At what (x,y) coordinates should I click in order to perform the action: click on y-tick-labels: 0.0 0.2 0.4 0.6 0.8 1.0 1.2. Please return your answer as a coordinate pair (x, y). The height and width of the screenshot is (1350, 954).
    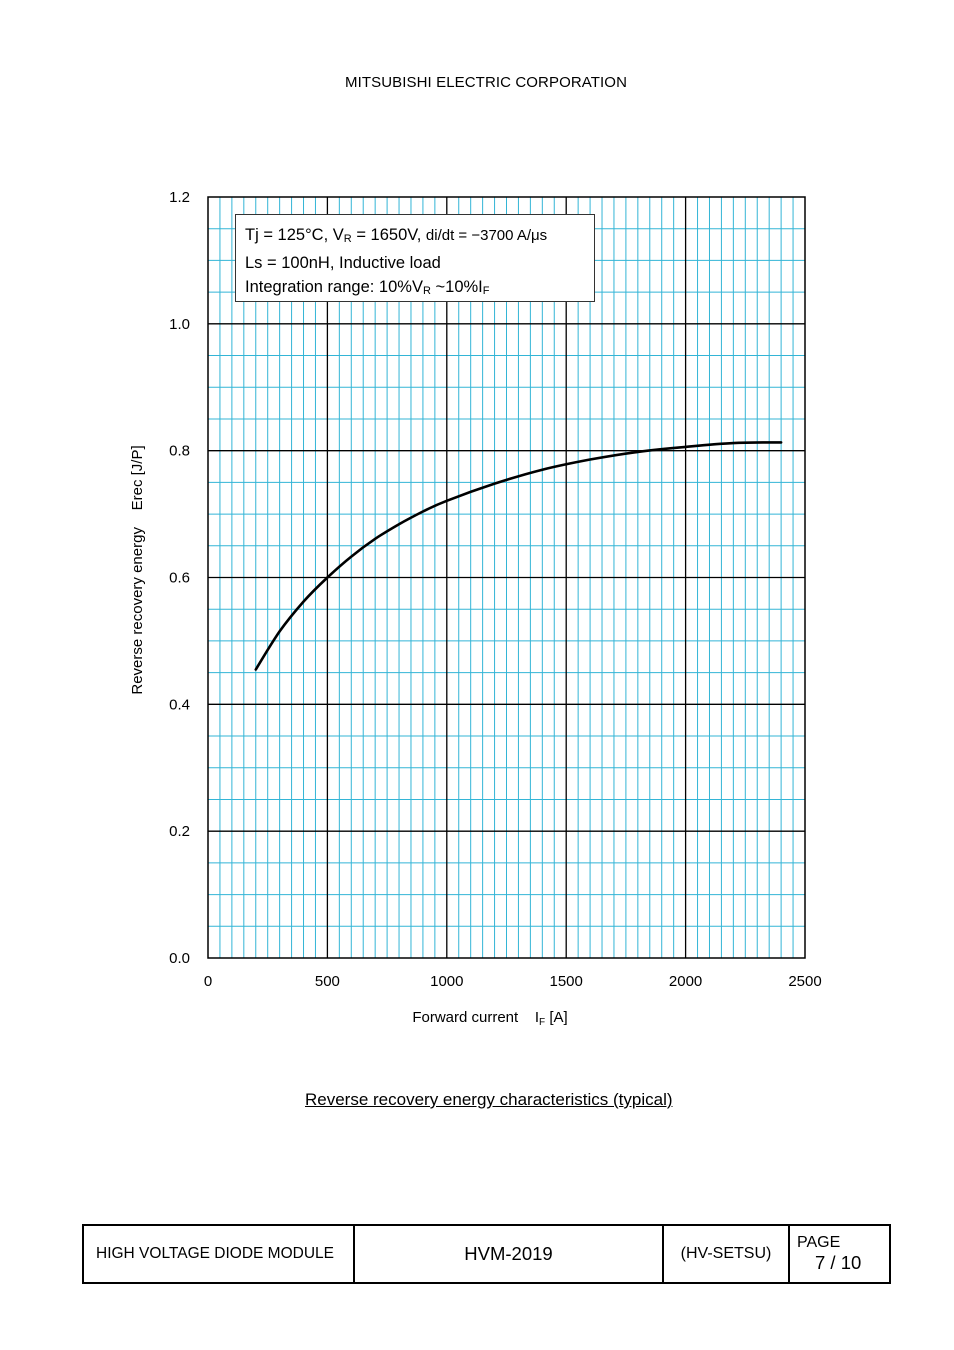
    Looking at the image, I should click on (179, 578).